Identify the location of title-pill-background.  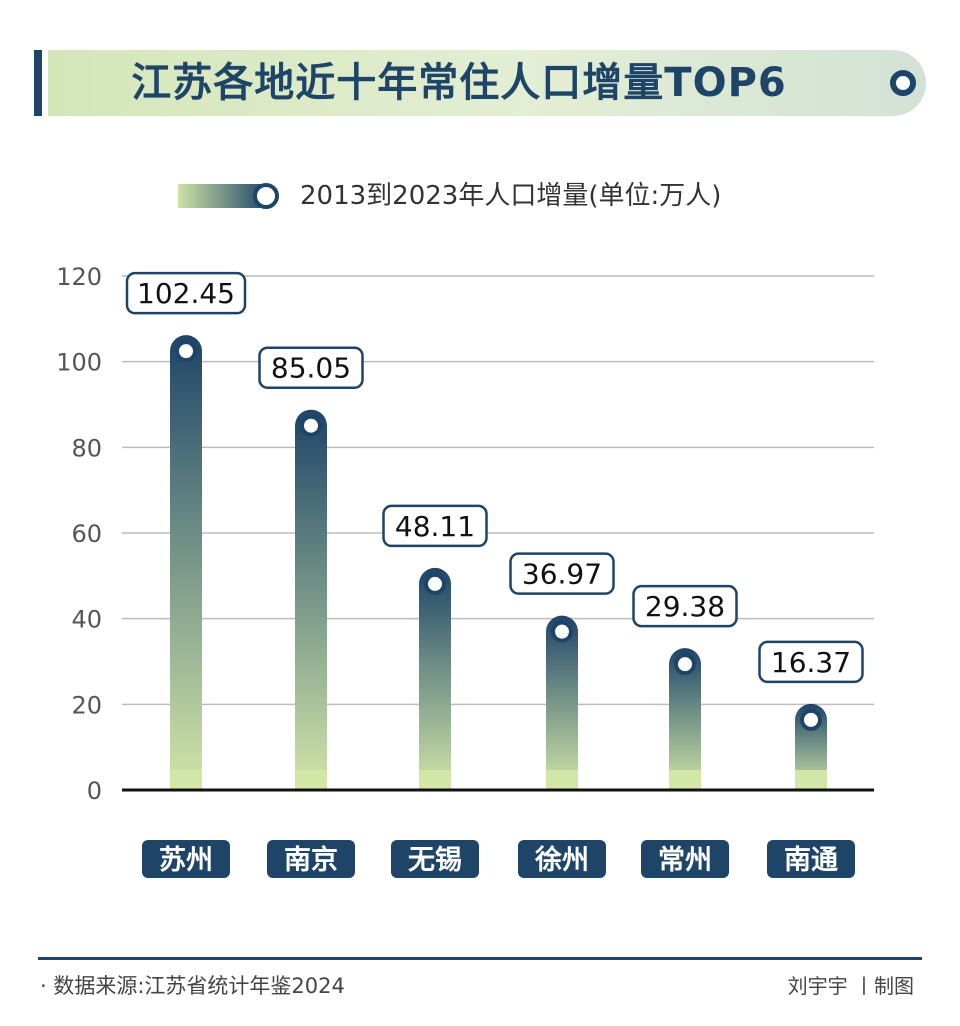
(487, 83).